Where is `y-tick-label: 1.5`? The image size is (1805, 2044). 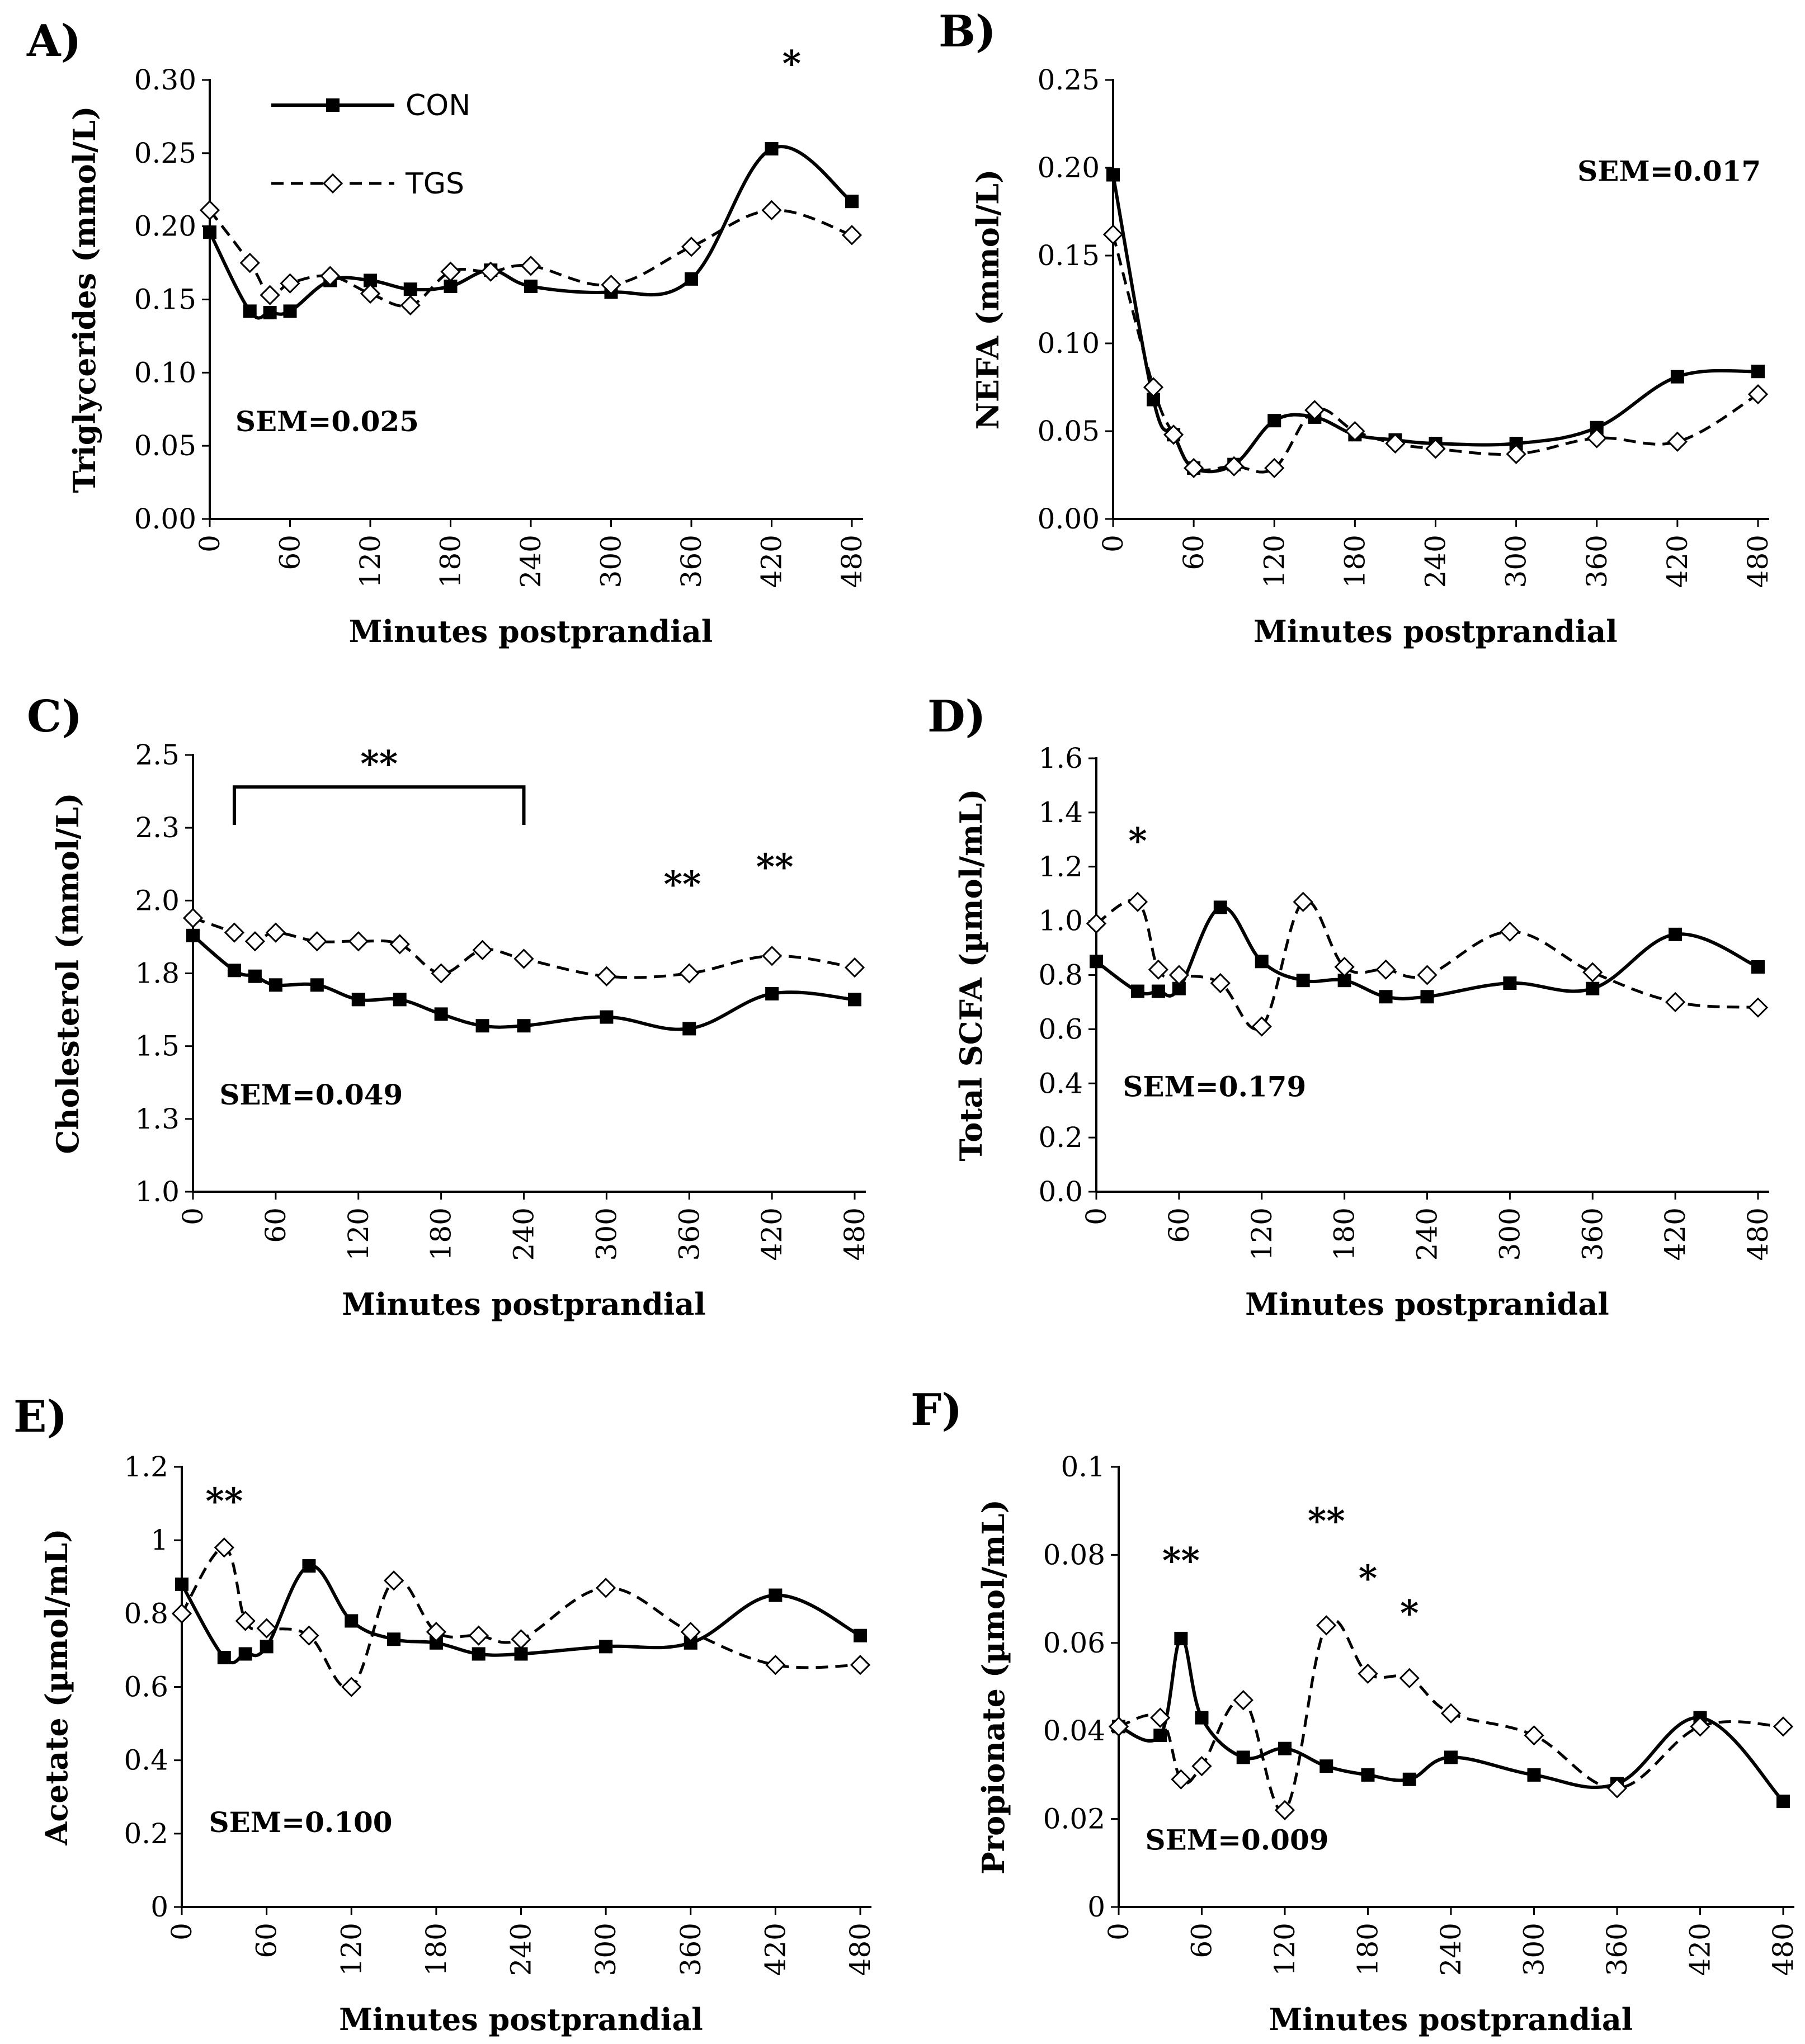 y-tick-label: 1.5 is located at coordinates (157, 1046).